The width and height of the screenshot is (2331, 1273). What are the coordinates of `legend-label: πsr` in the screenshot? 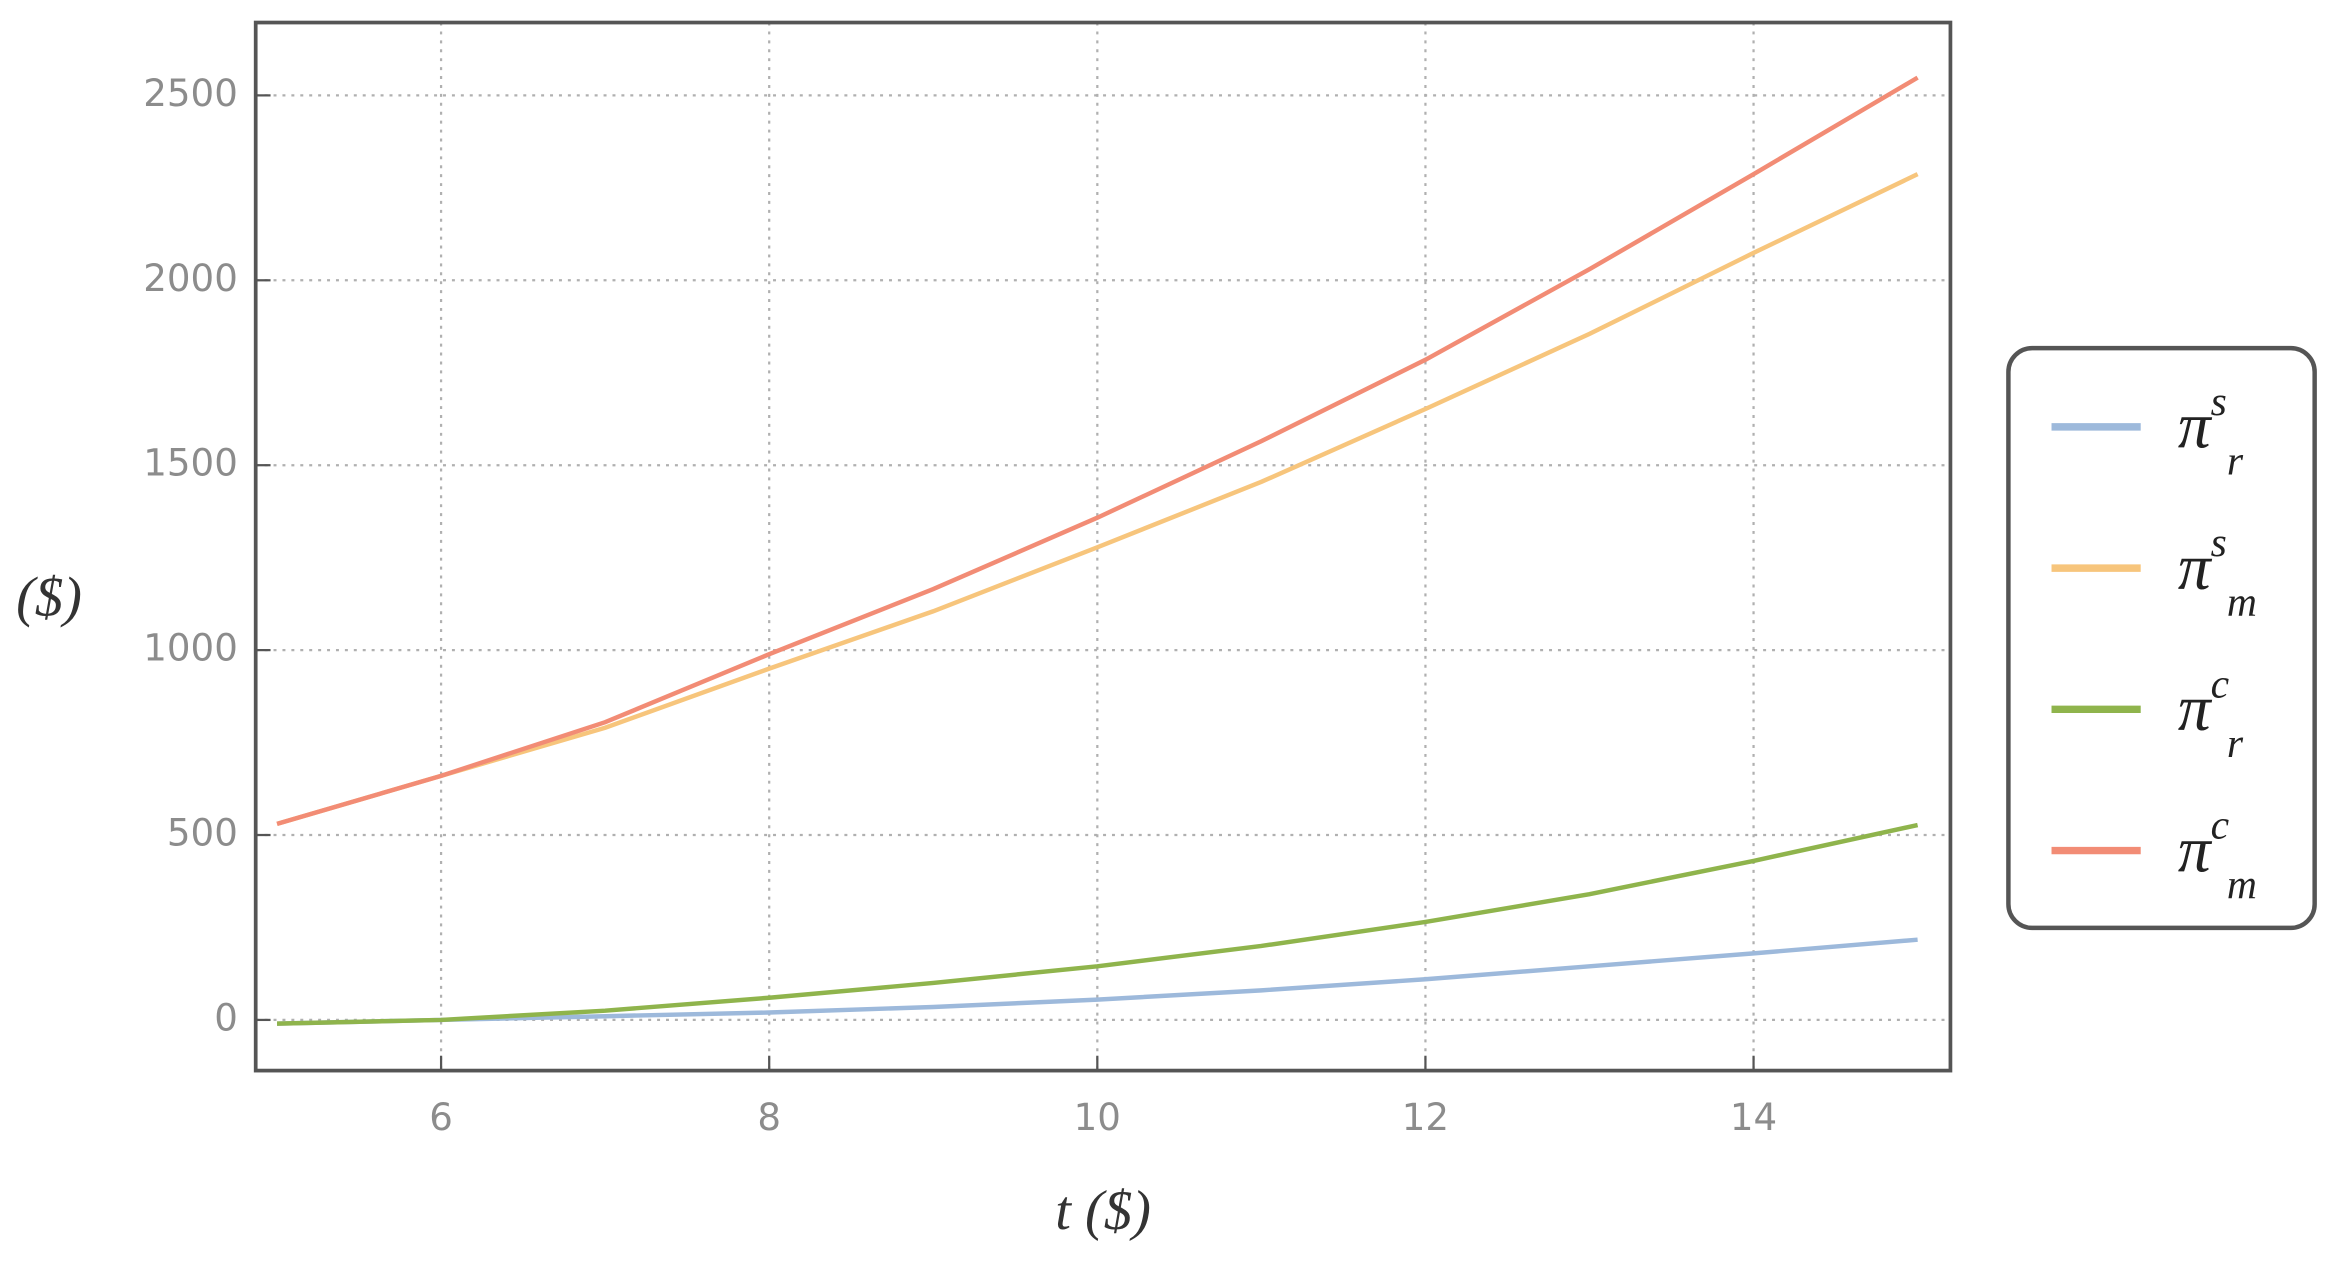 It's located at (2211, 431).